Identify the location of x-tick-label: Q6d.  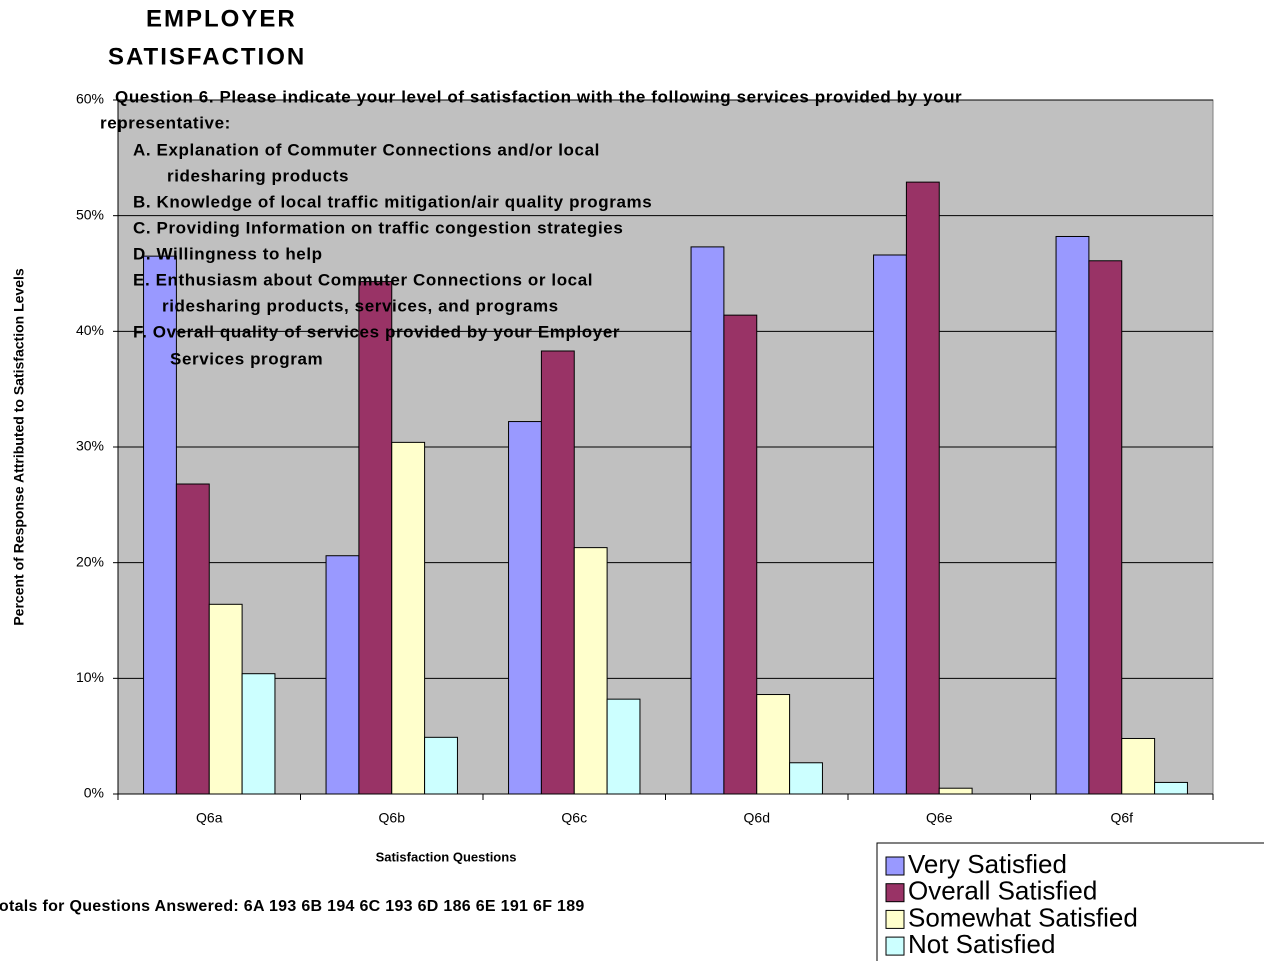
(757, 818).